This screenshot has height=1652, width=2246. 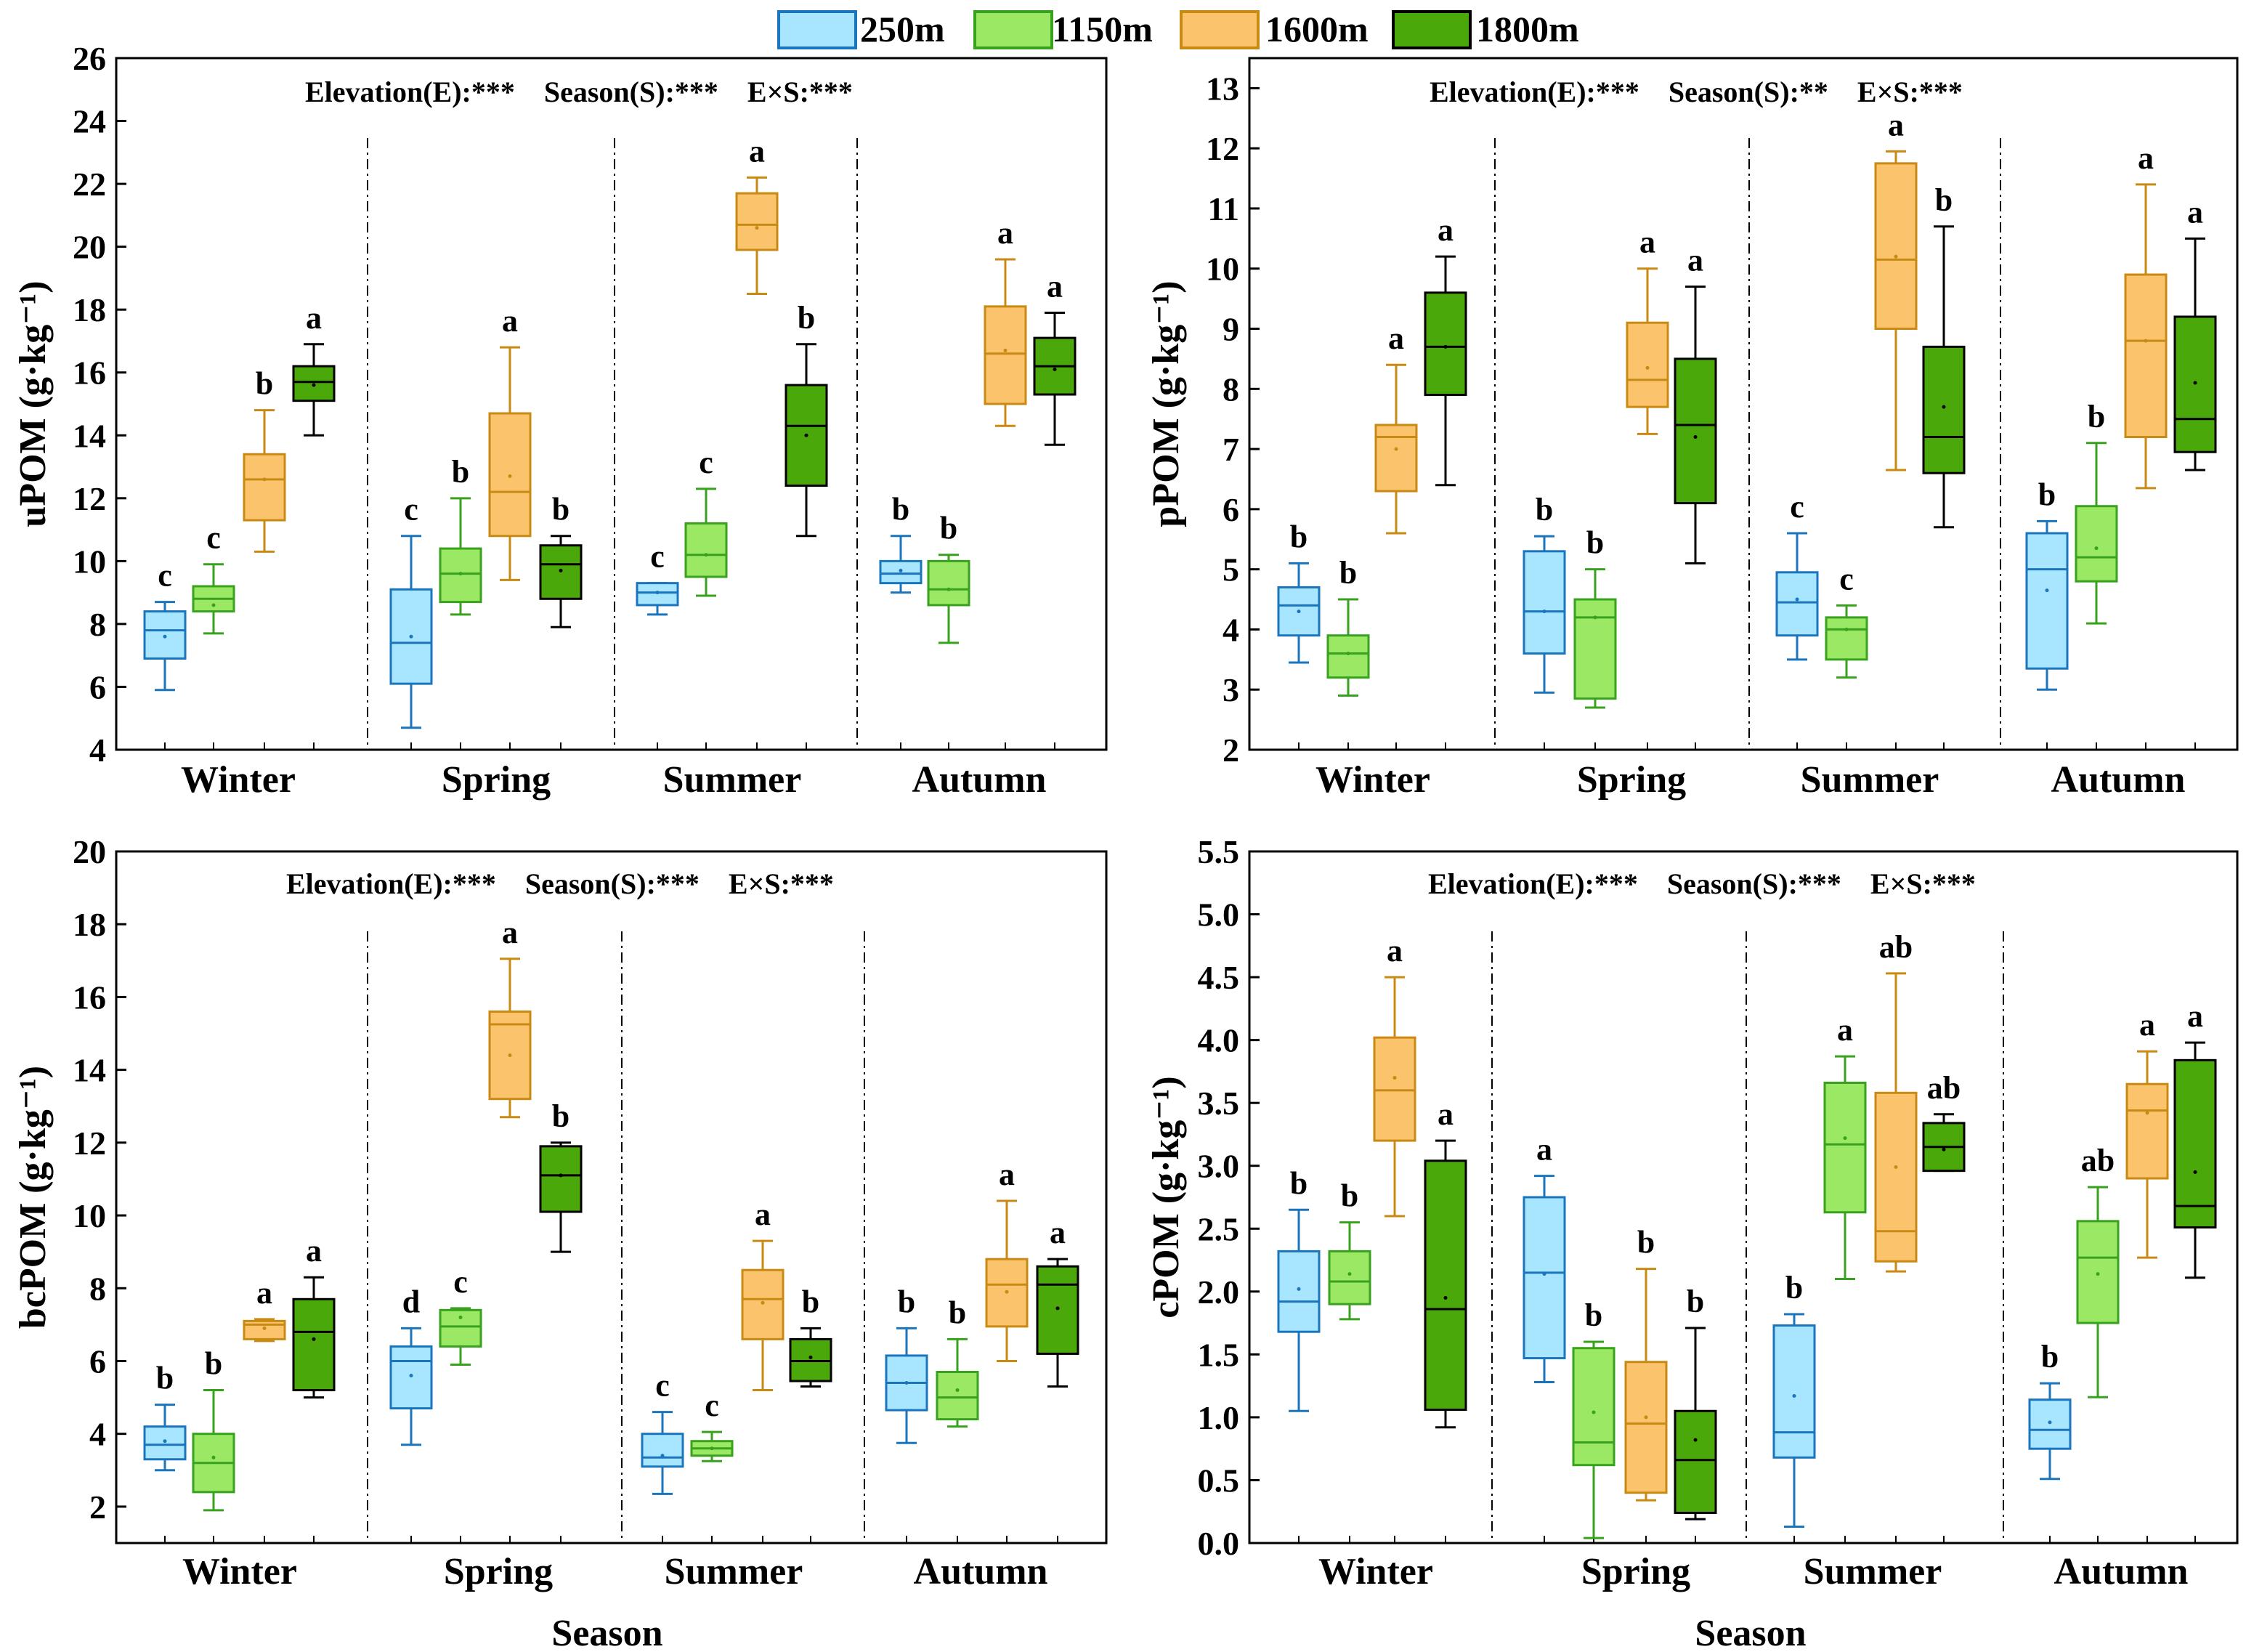 What do you see at coordinates (1944, 1121) in the screenshot?
I see `cpom-box-summer-1800m: ab` at bounding box center [1944, 1121].